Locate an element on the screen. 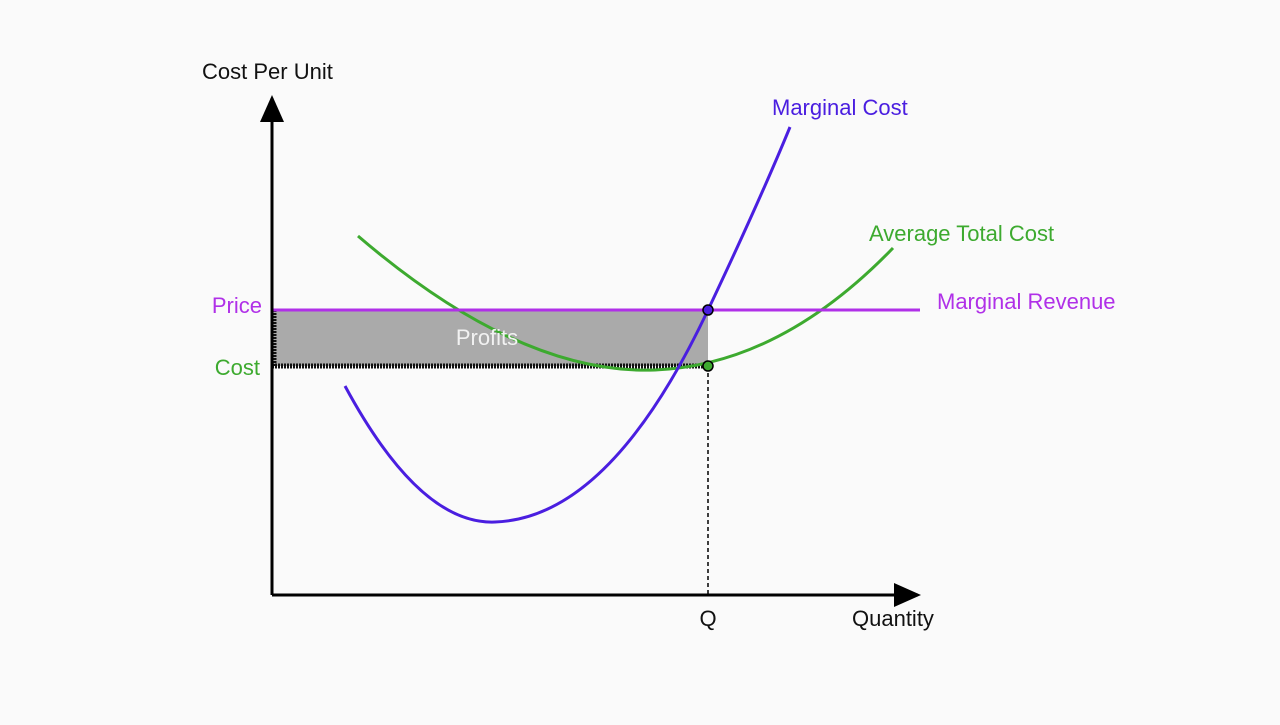 This screenshot has width=1280, height=725. price-point is located at coordinates (708, 310).